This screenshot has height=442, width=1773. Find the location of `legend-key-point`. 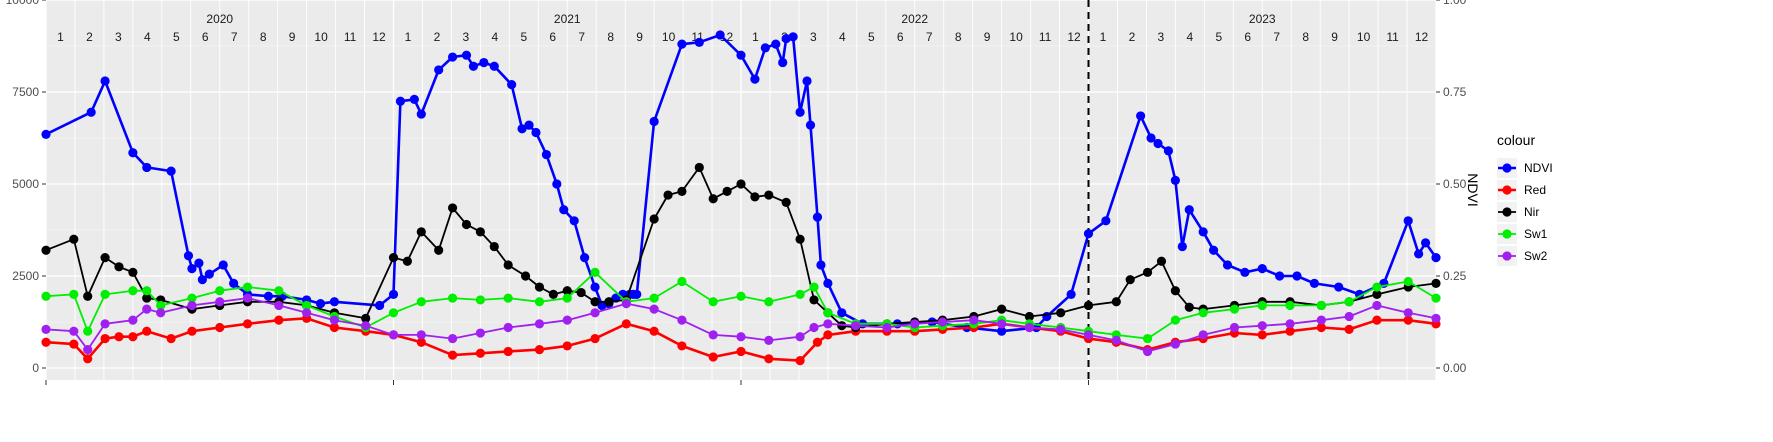

legend-key-point is located at coordinates (1507, 212).